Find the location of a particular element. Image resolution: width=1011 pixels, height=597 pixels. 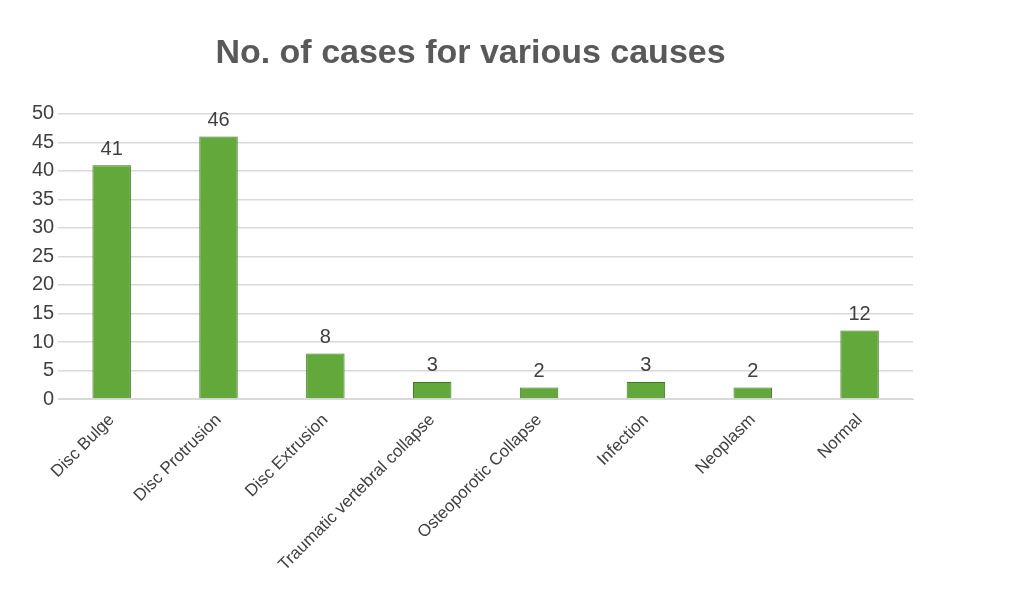

y-tick-label: 20 is located at coordinates (43, 283).